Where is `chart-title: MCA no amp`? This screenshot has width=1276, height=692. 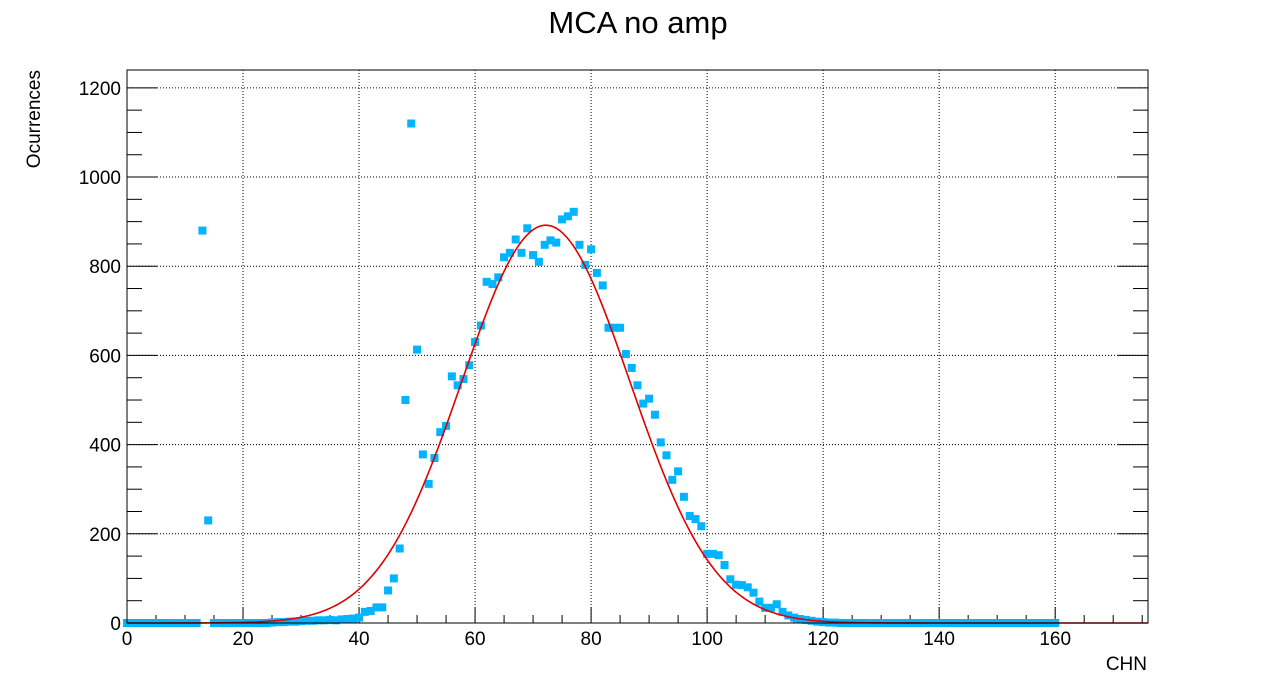 chart-title: MCA no amp is located at coordinates (637, 22).